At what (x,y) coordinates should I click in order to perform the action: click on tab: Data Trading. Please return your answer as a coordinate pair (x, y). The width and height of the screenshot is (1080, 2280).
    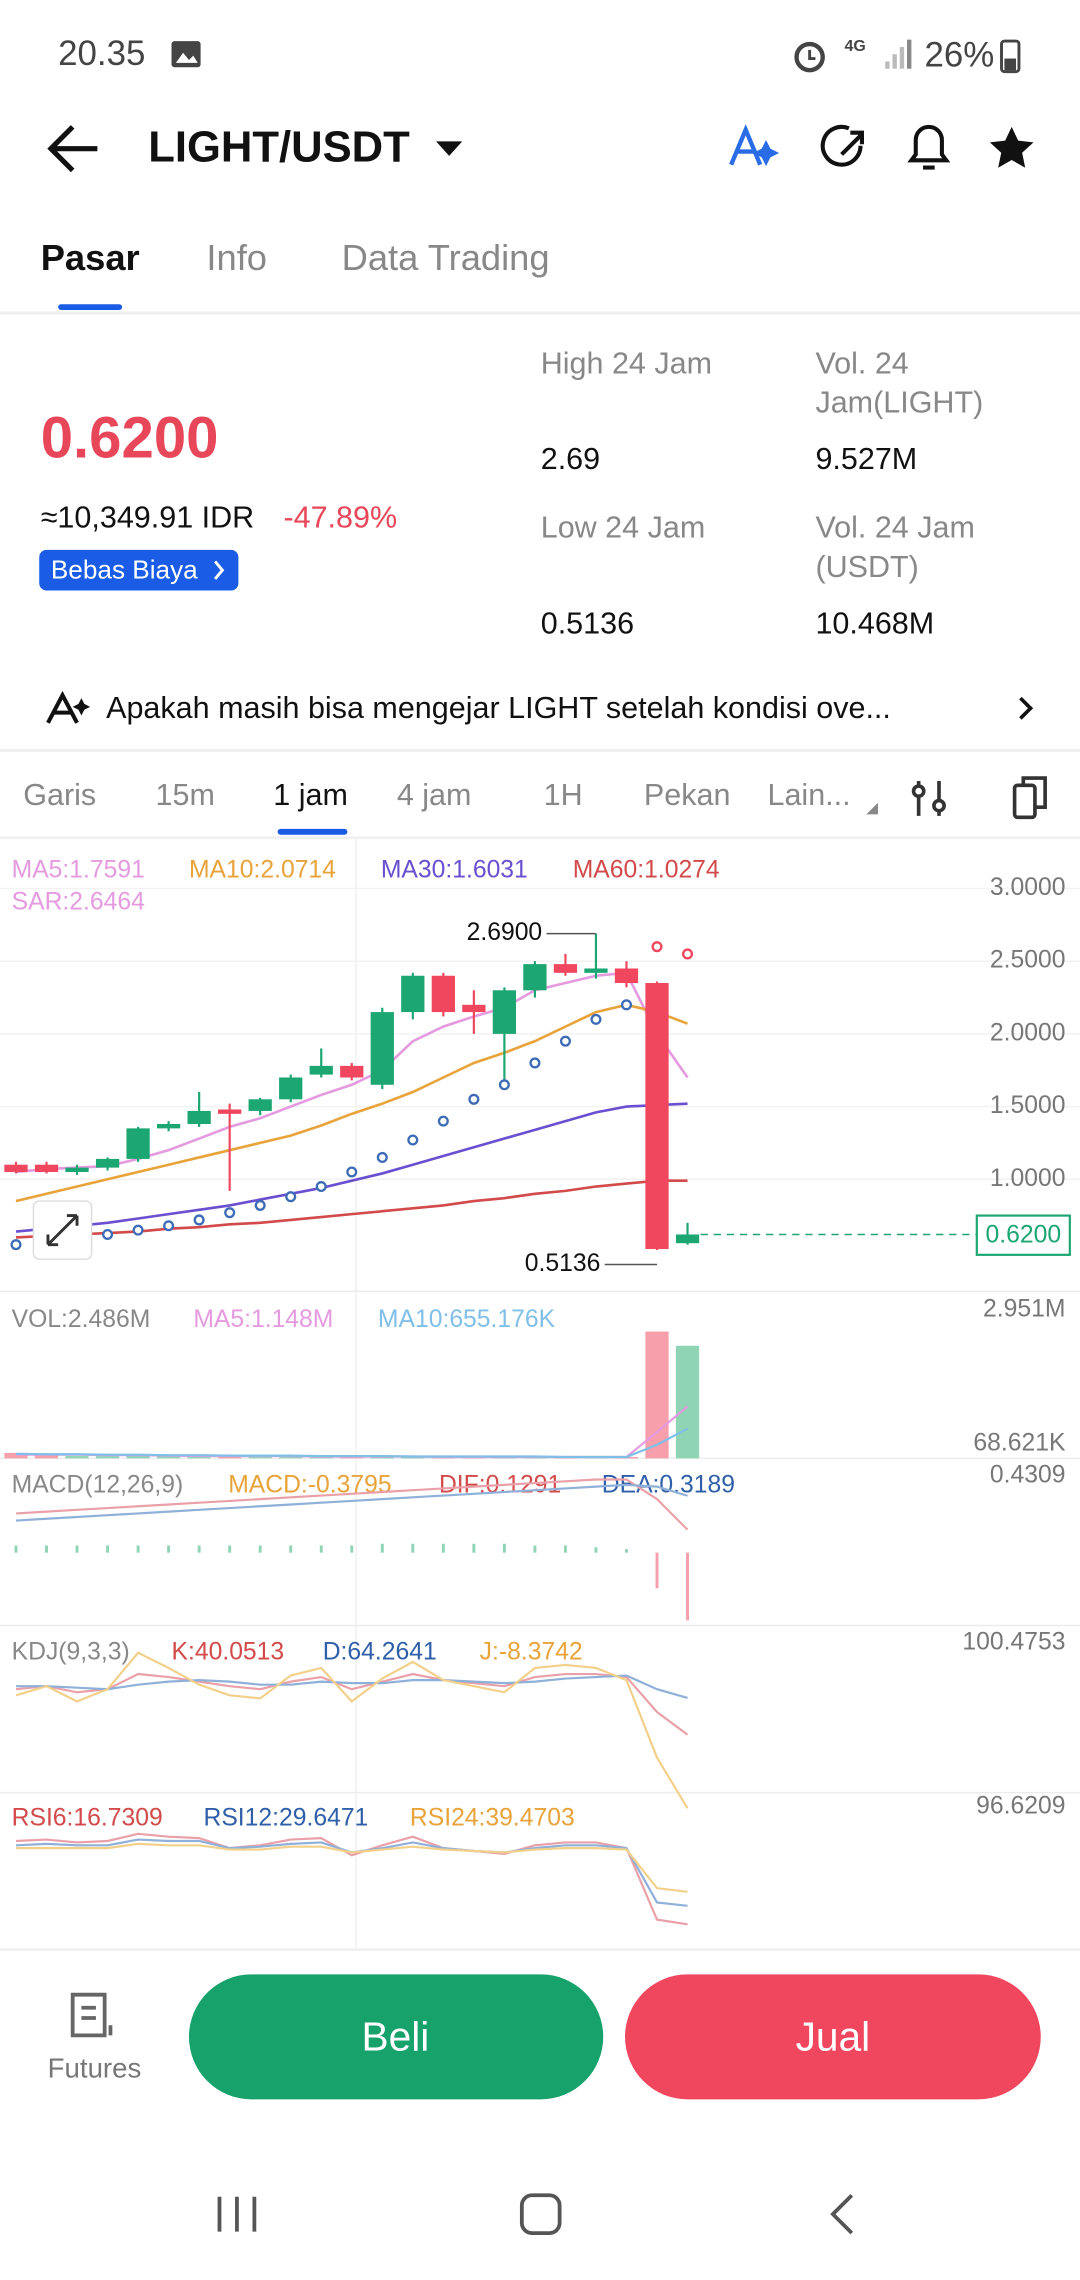
    Looking at the image, I should click on (446, 257).